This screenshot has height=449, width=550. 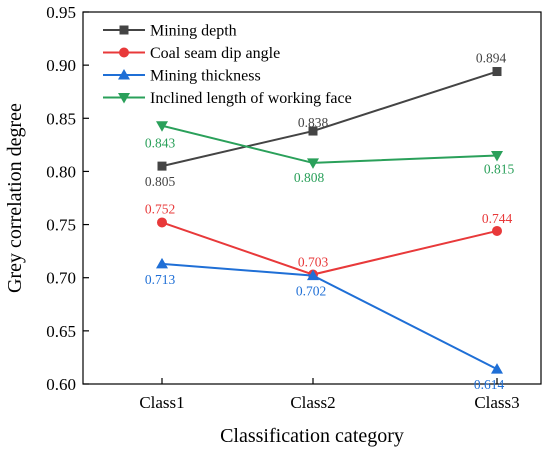 What do you see at coordinates (313, 262) in the screenshot?
I see `data-label: 0.703` at bounding box center [313, 262].